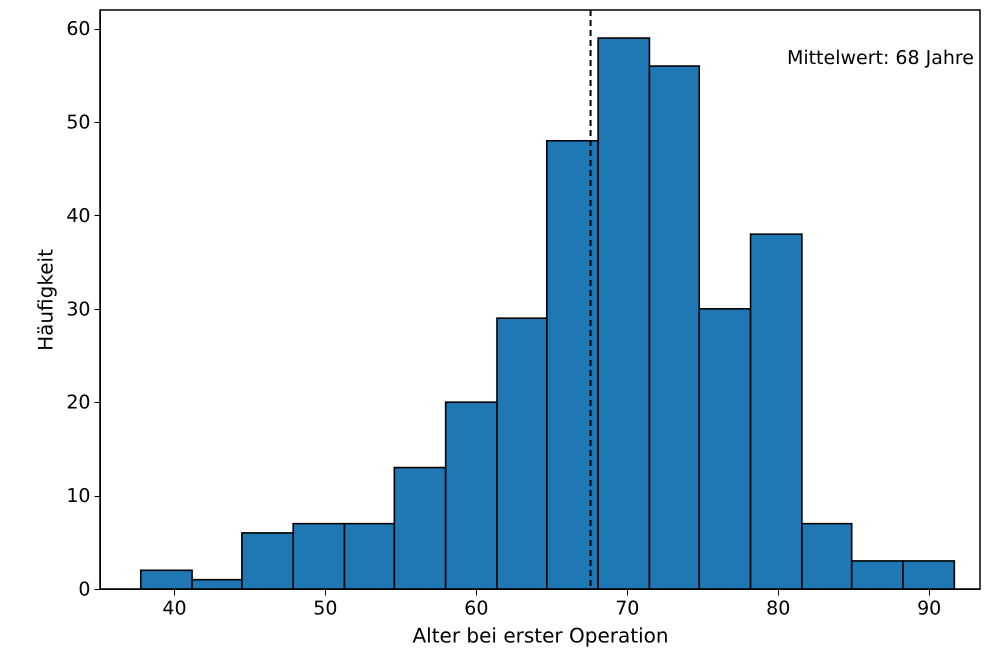  What do you see at coordinates (45, 299) in the screenshot?
I see `y-axis-title: Häufigkeit` at bounding box center [45, 299].